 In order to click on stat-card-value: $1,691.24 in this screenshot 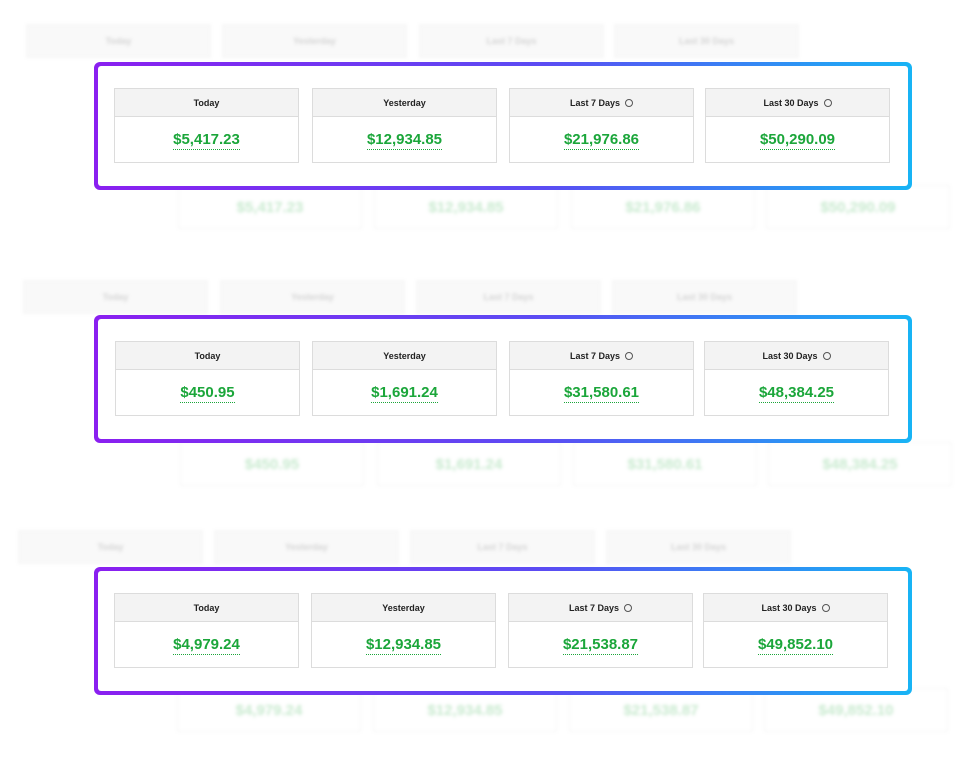, I will do `click(404, 393)`.